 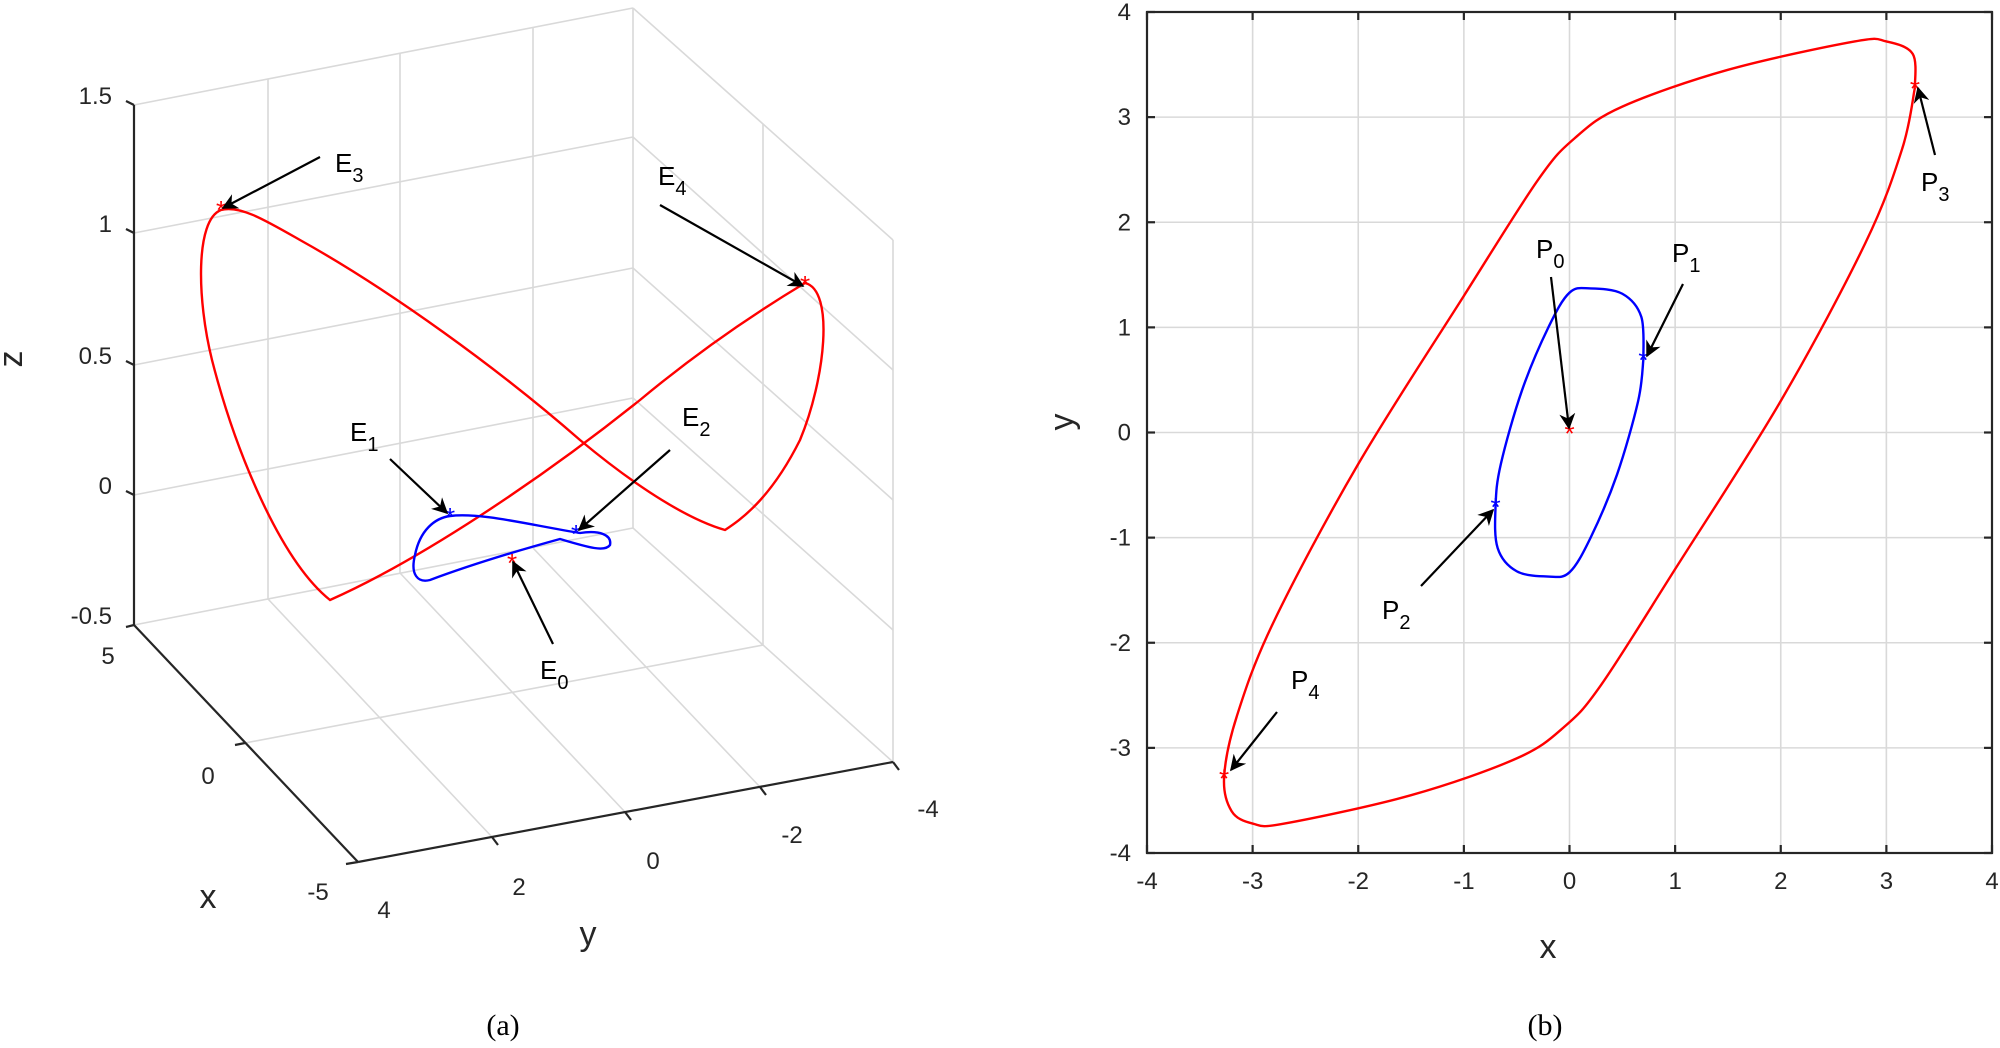 What do you see at coordinates (364, 436) in the screenshot?
I see `e1-label: E1` at bounding box center [364, 436].